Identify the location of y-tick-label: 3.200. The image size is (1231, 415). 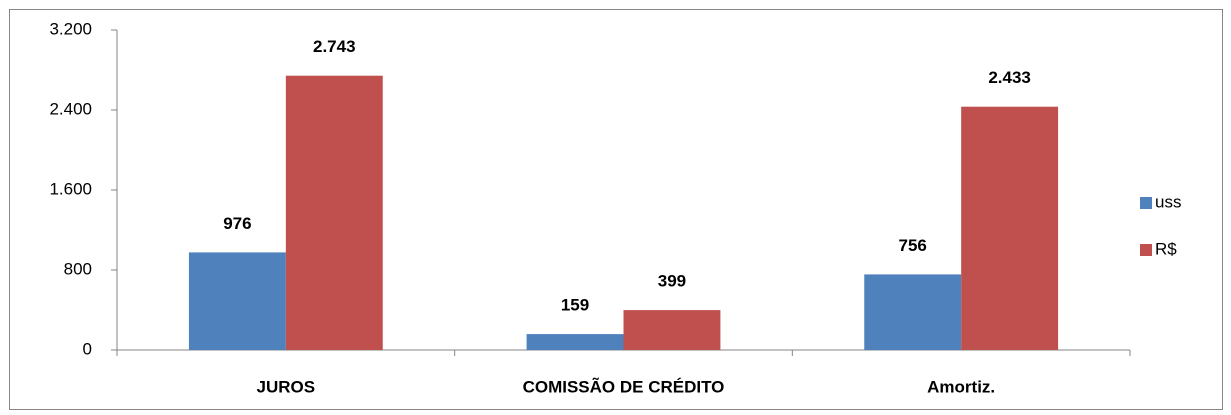
(70, 28).